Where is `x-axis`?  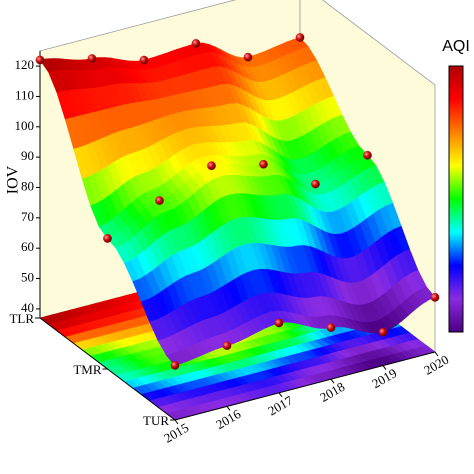
x-axis is located at coordinates (305, 386).